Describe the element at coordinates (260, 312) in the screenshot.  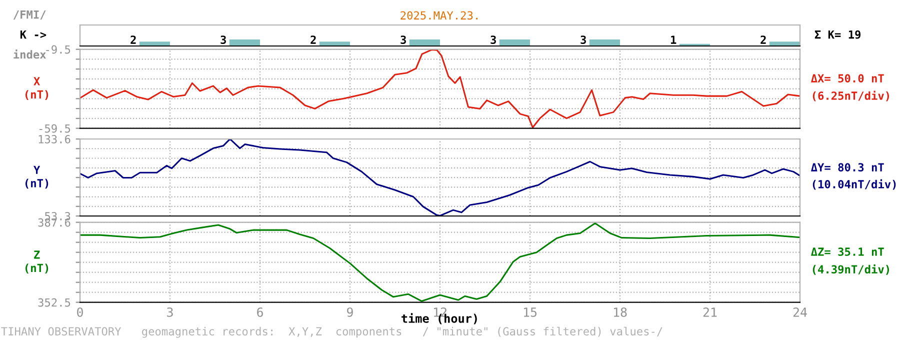
I see `x-tick-label: 6` at that location.